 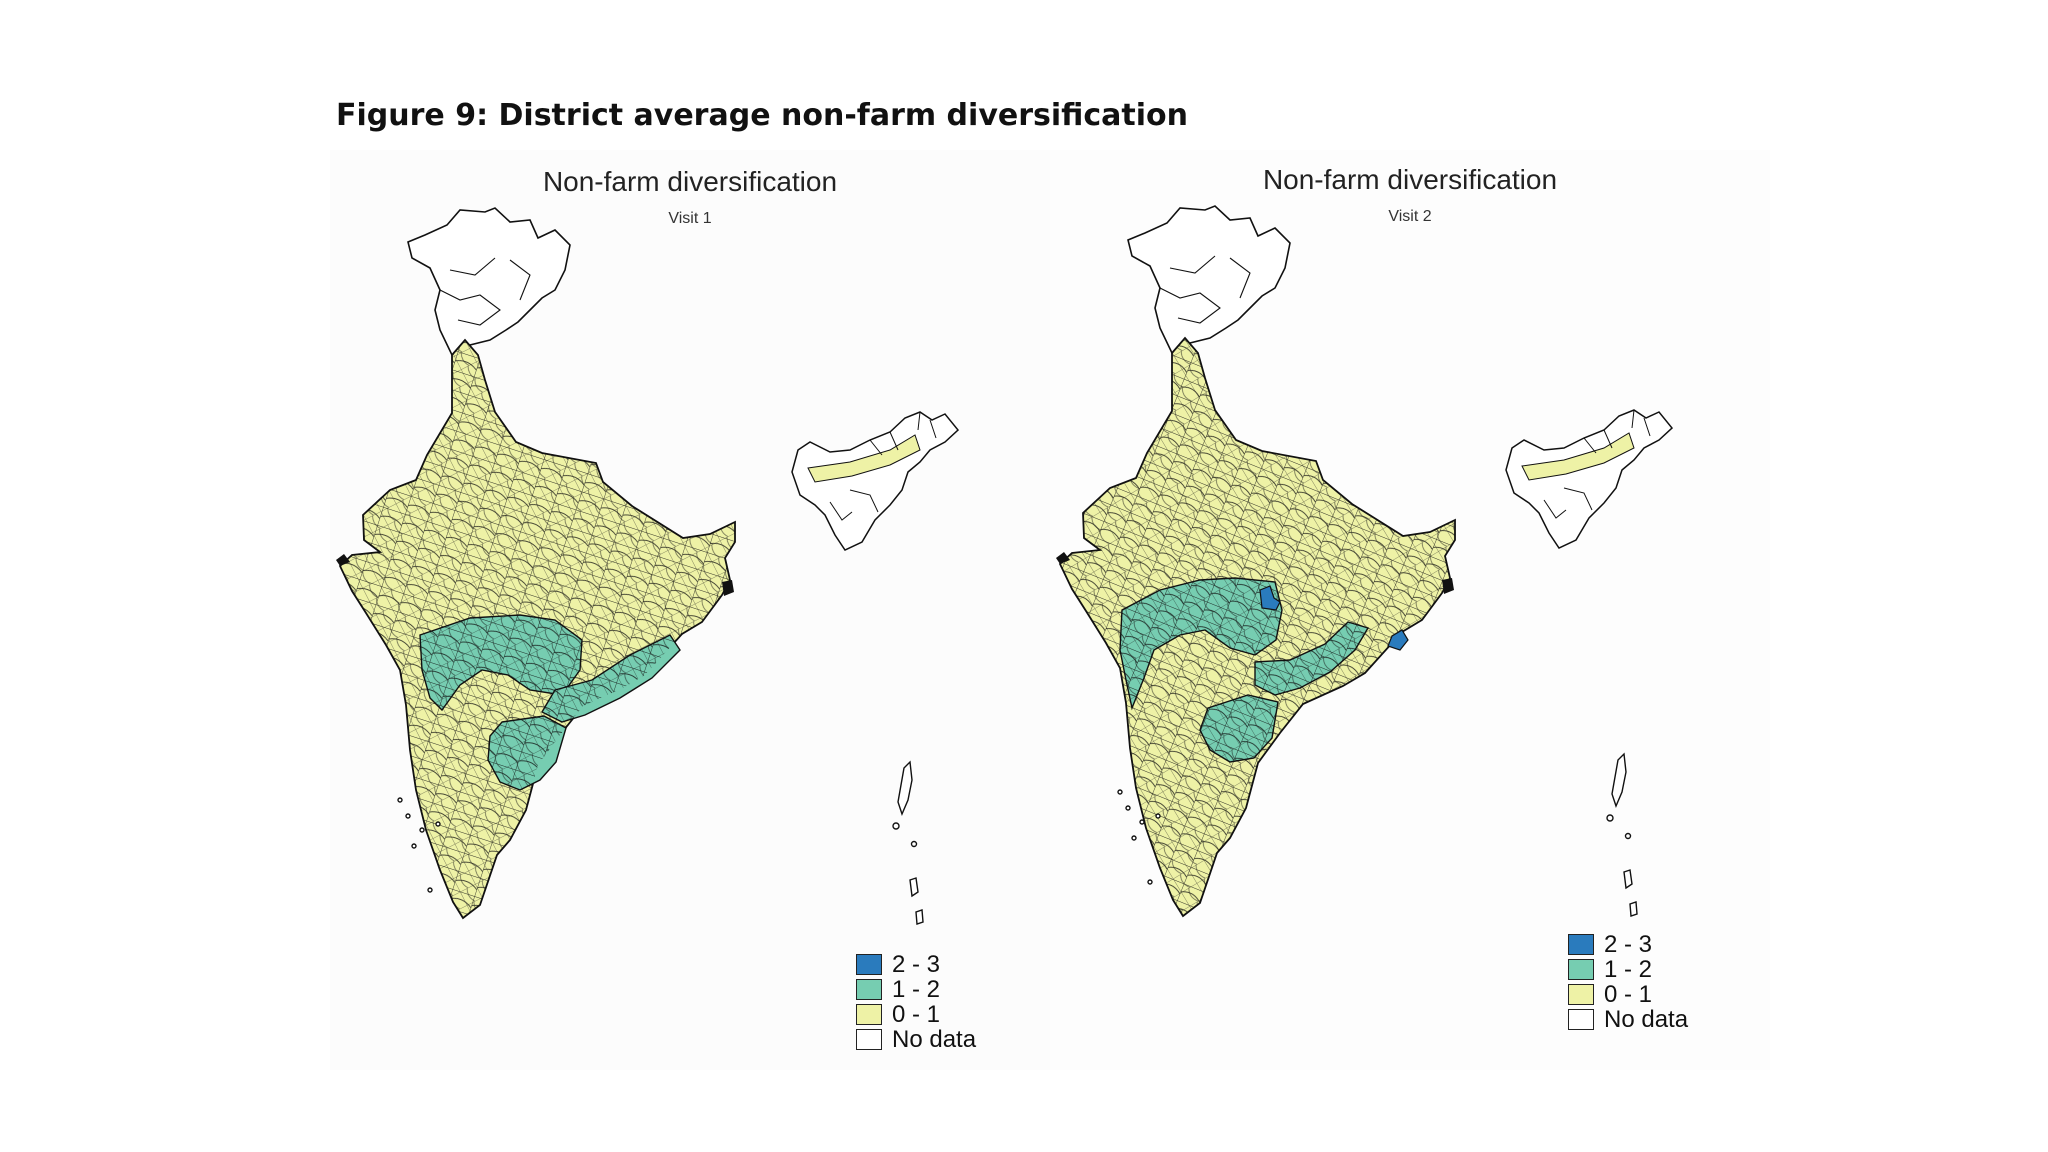 I want to click on region-hotspot-east, so click(x=1398, y=640).